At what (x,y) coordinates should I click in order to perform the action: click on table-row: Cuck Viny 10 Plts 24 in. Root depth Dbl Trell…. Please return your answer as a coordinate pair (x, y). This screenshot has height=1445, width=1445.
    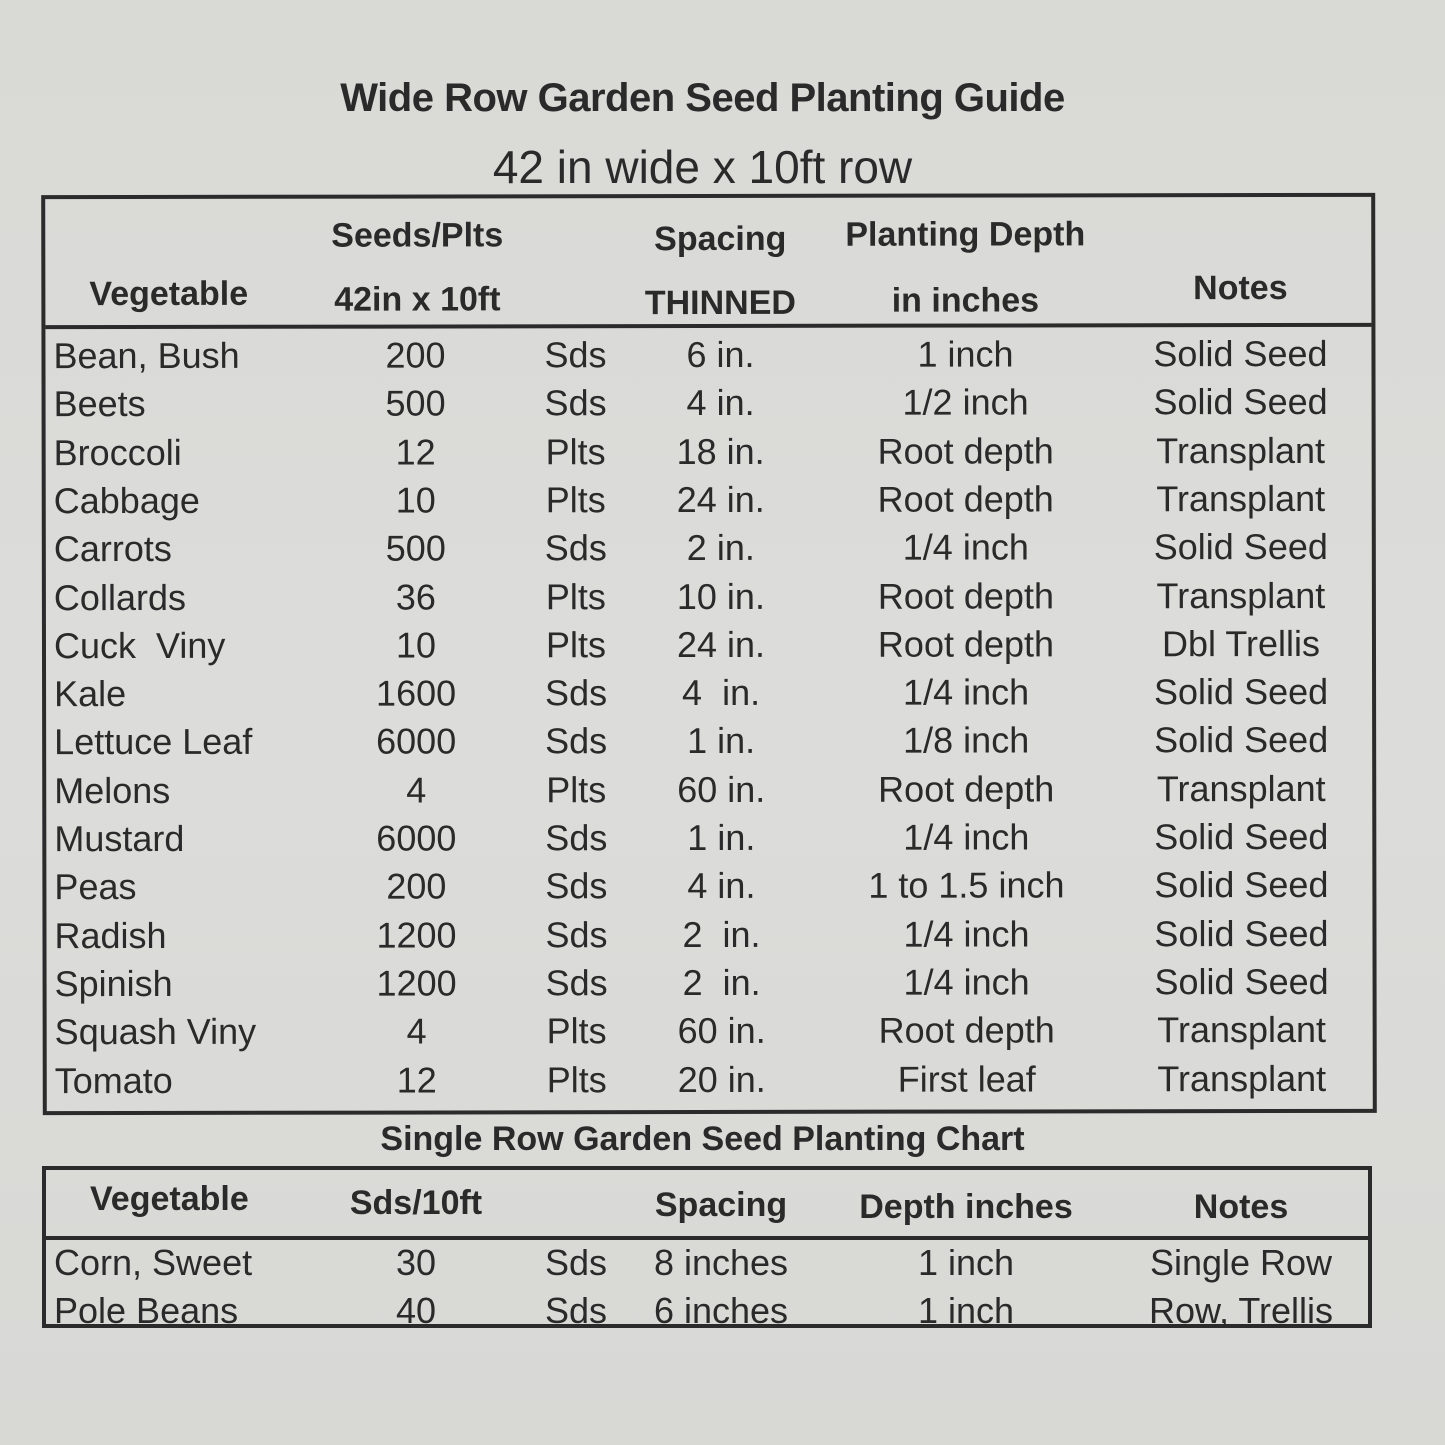
    Looking at the image, I should click on (709, 648).